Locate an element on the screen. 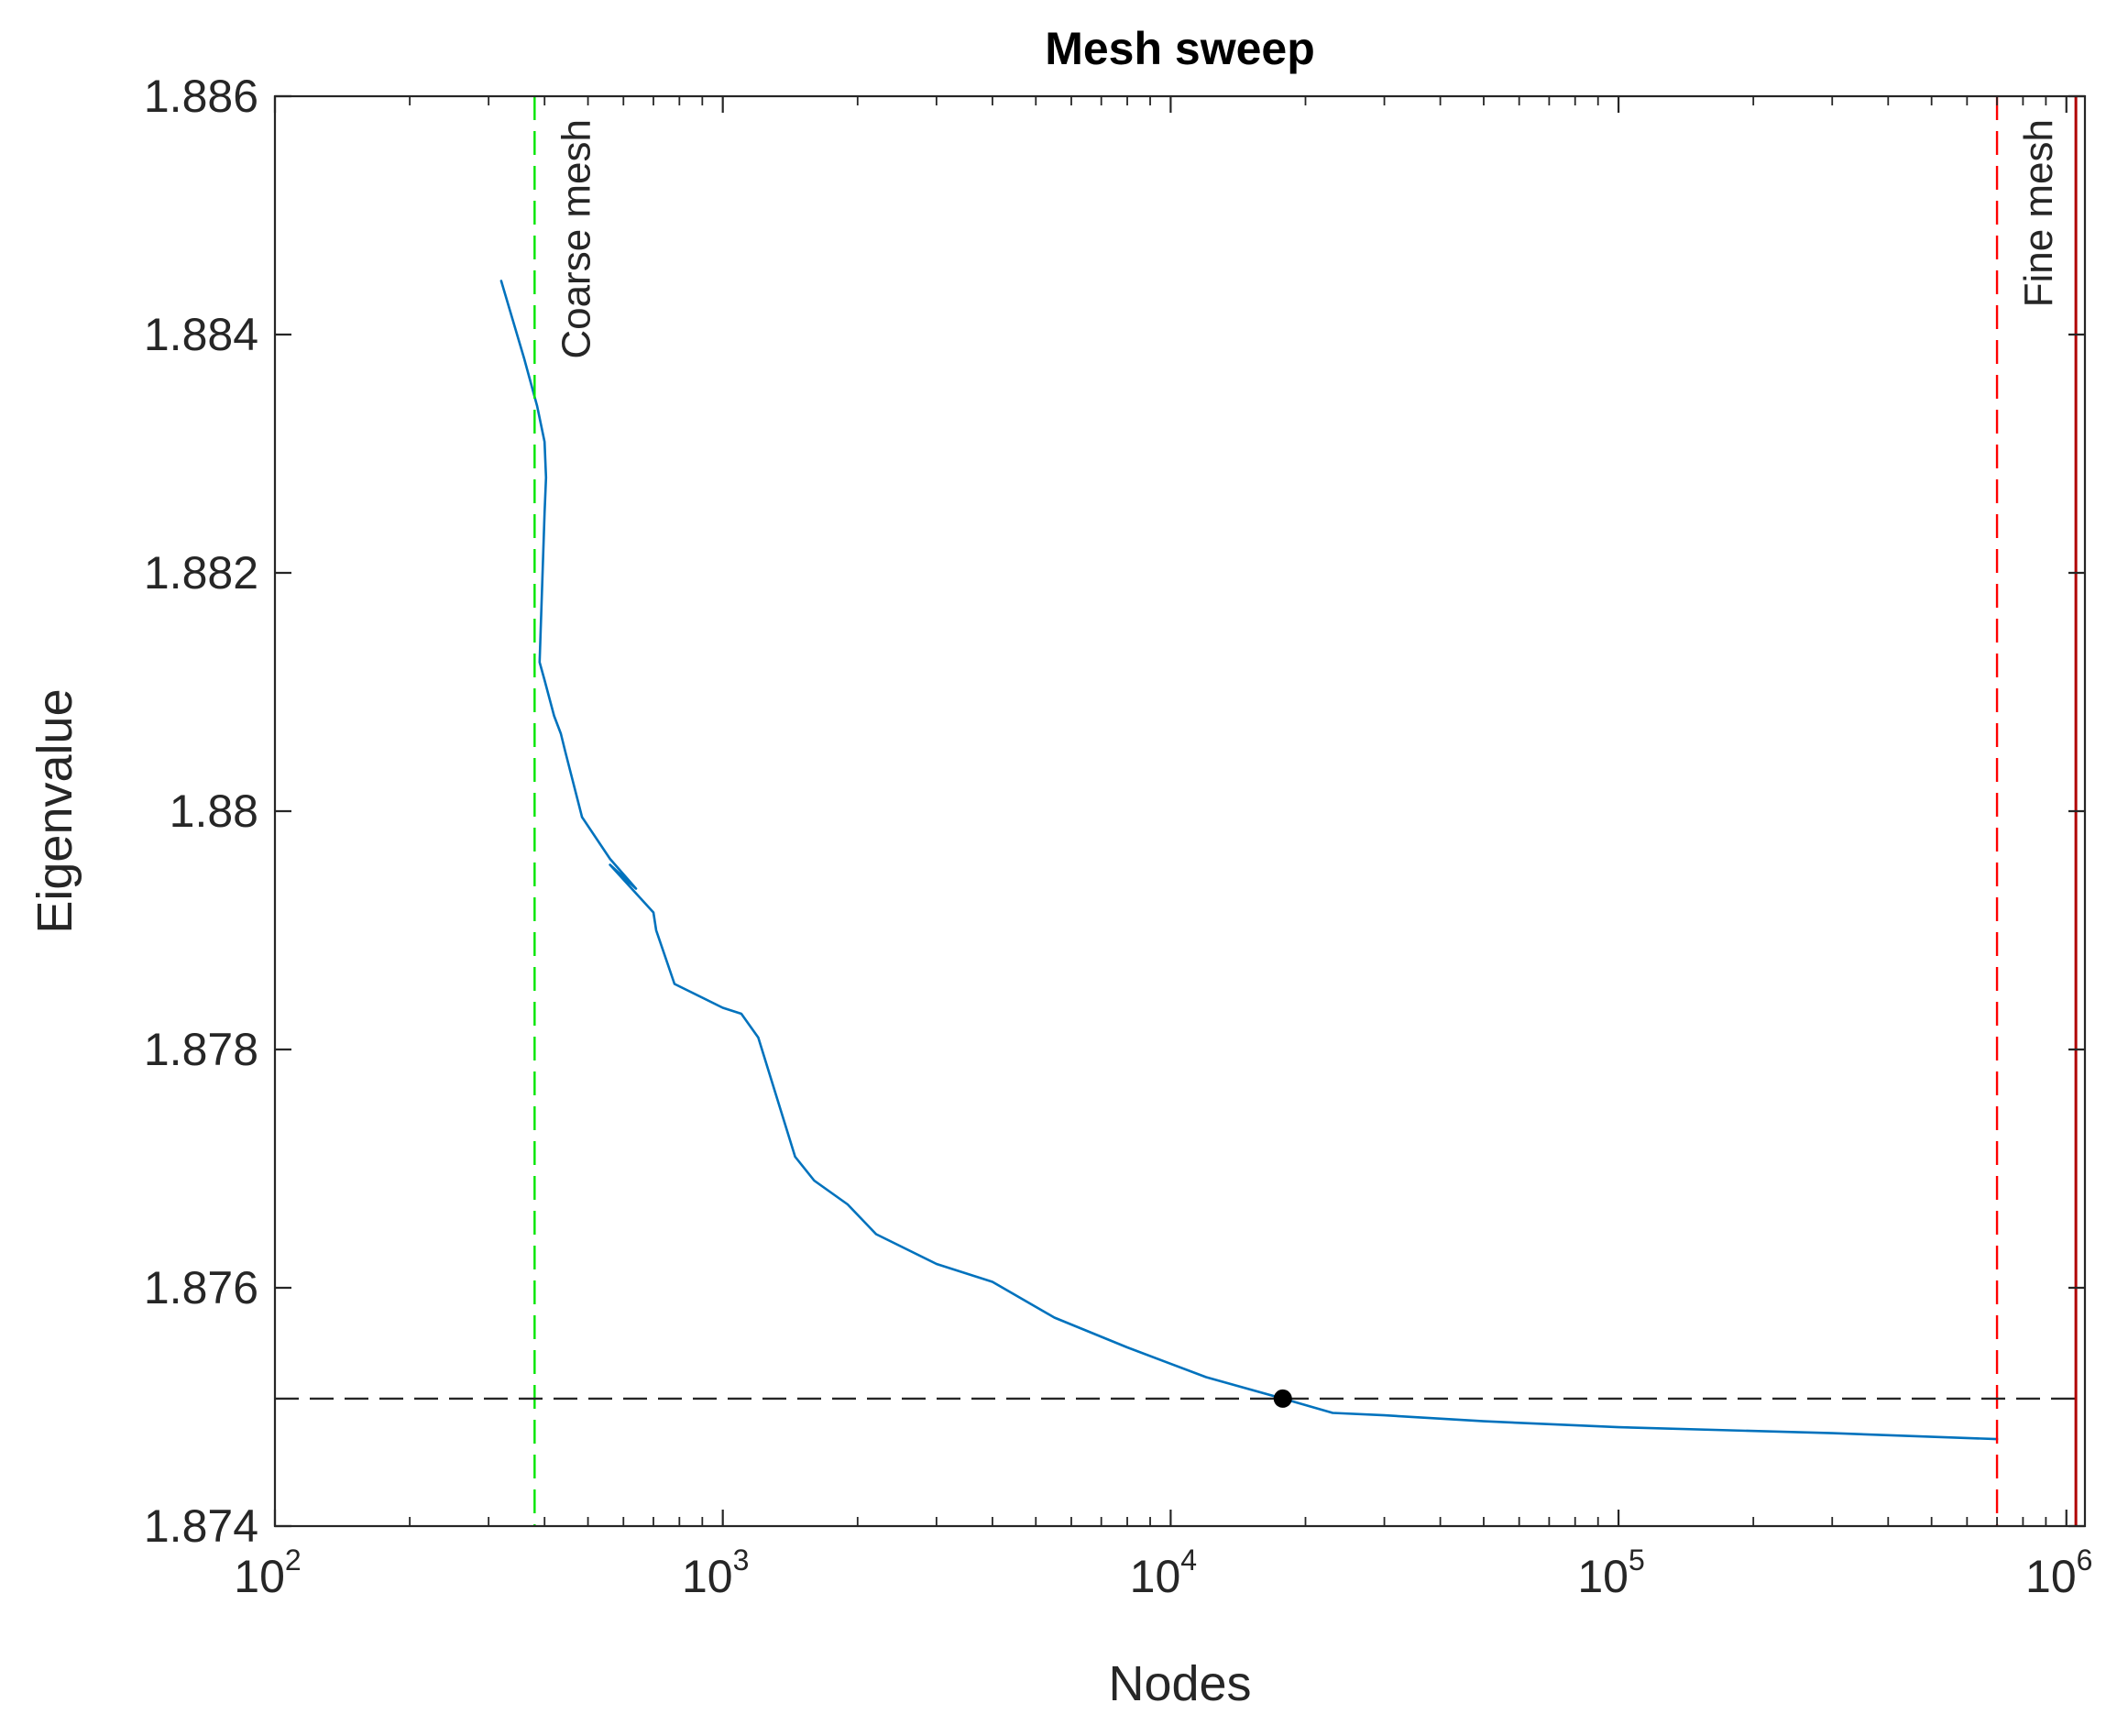 This screenshot has width=2128, height=1736. x-tick-exponent: 3 is located at coordinates (741, 1560).